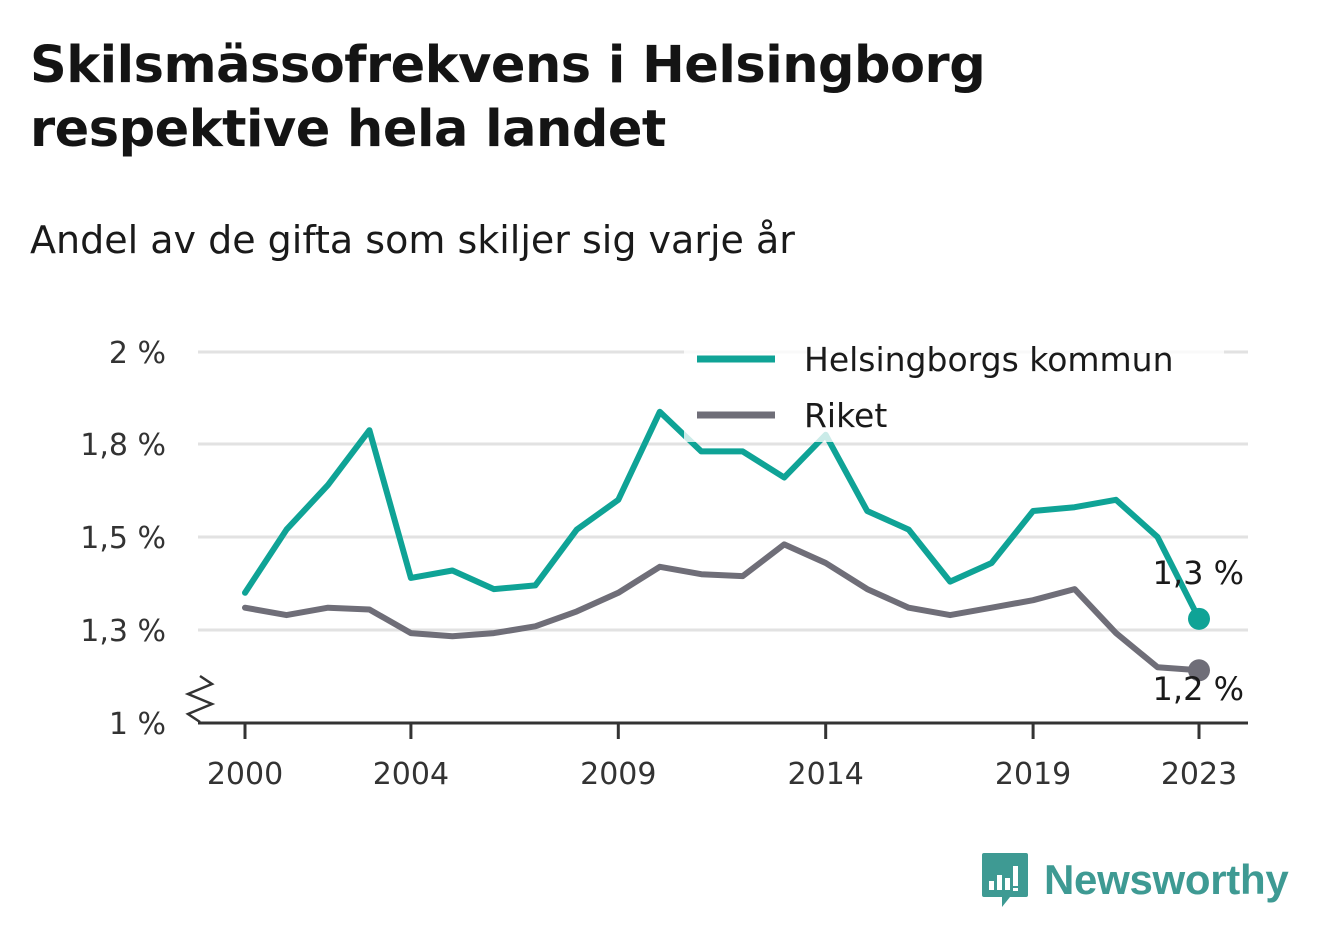 Image resolution: width=1322 pixels, height=939 pixels. Describe the element at coordinates (1033, 774) in the screenshot. I see `x-tick-label: 2019` at that location.